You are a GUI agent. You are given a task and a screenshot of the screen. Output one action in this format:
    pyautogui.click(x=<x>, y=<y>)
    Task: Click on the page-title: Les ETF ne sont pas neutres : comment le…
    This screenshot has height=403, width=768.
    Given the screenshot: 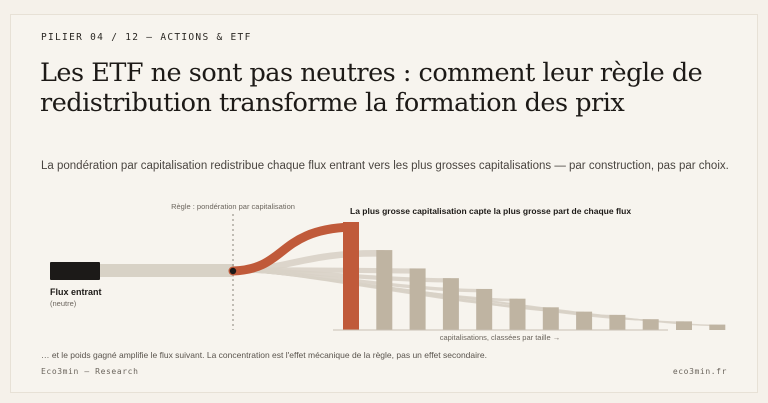 What is the action you would take?
    pyautogui.click(x=371, y=88)
    